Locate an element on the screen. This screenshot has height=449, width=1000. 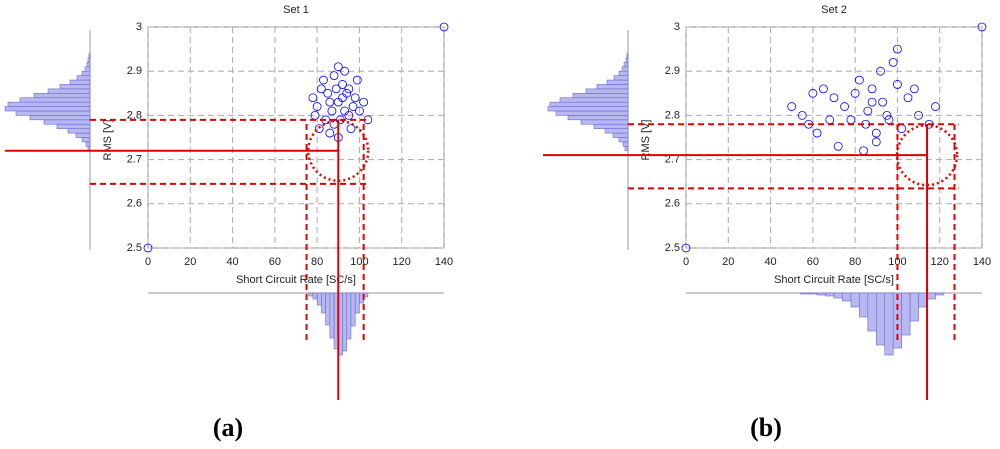
plot-area is located at coordinates (834, 137).